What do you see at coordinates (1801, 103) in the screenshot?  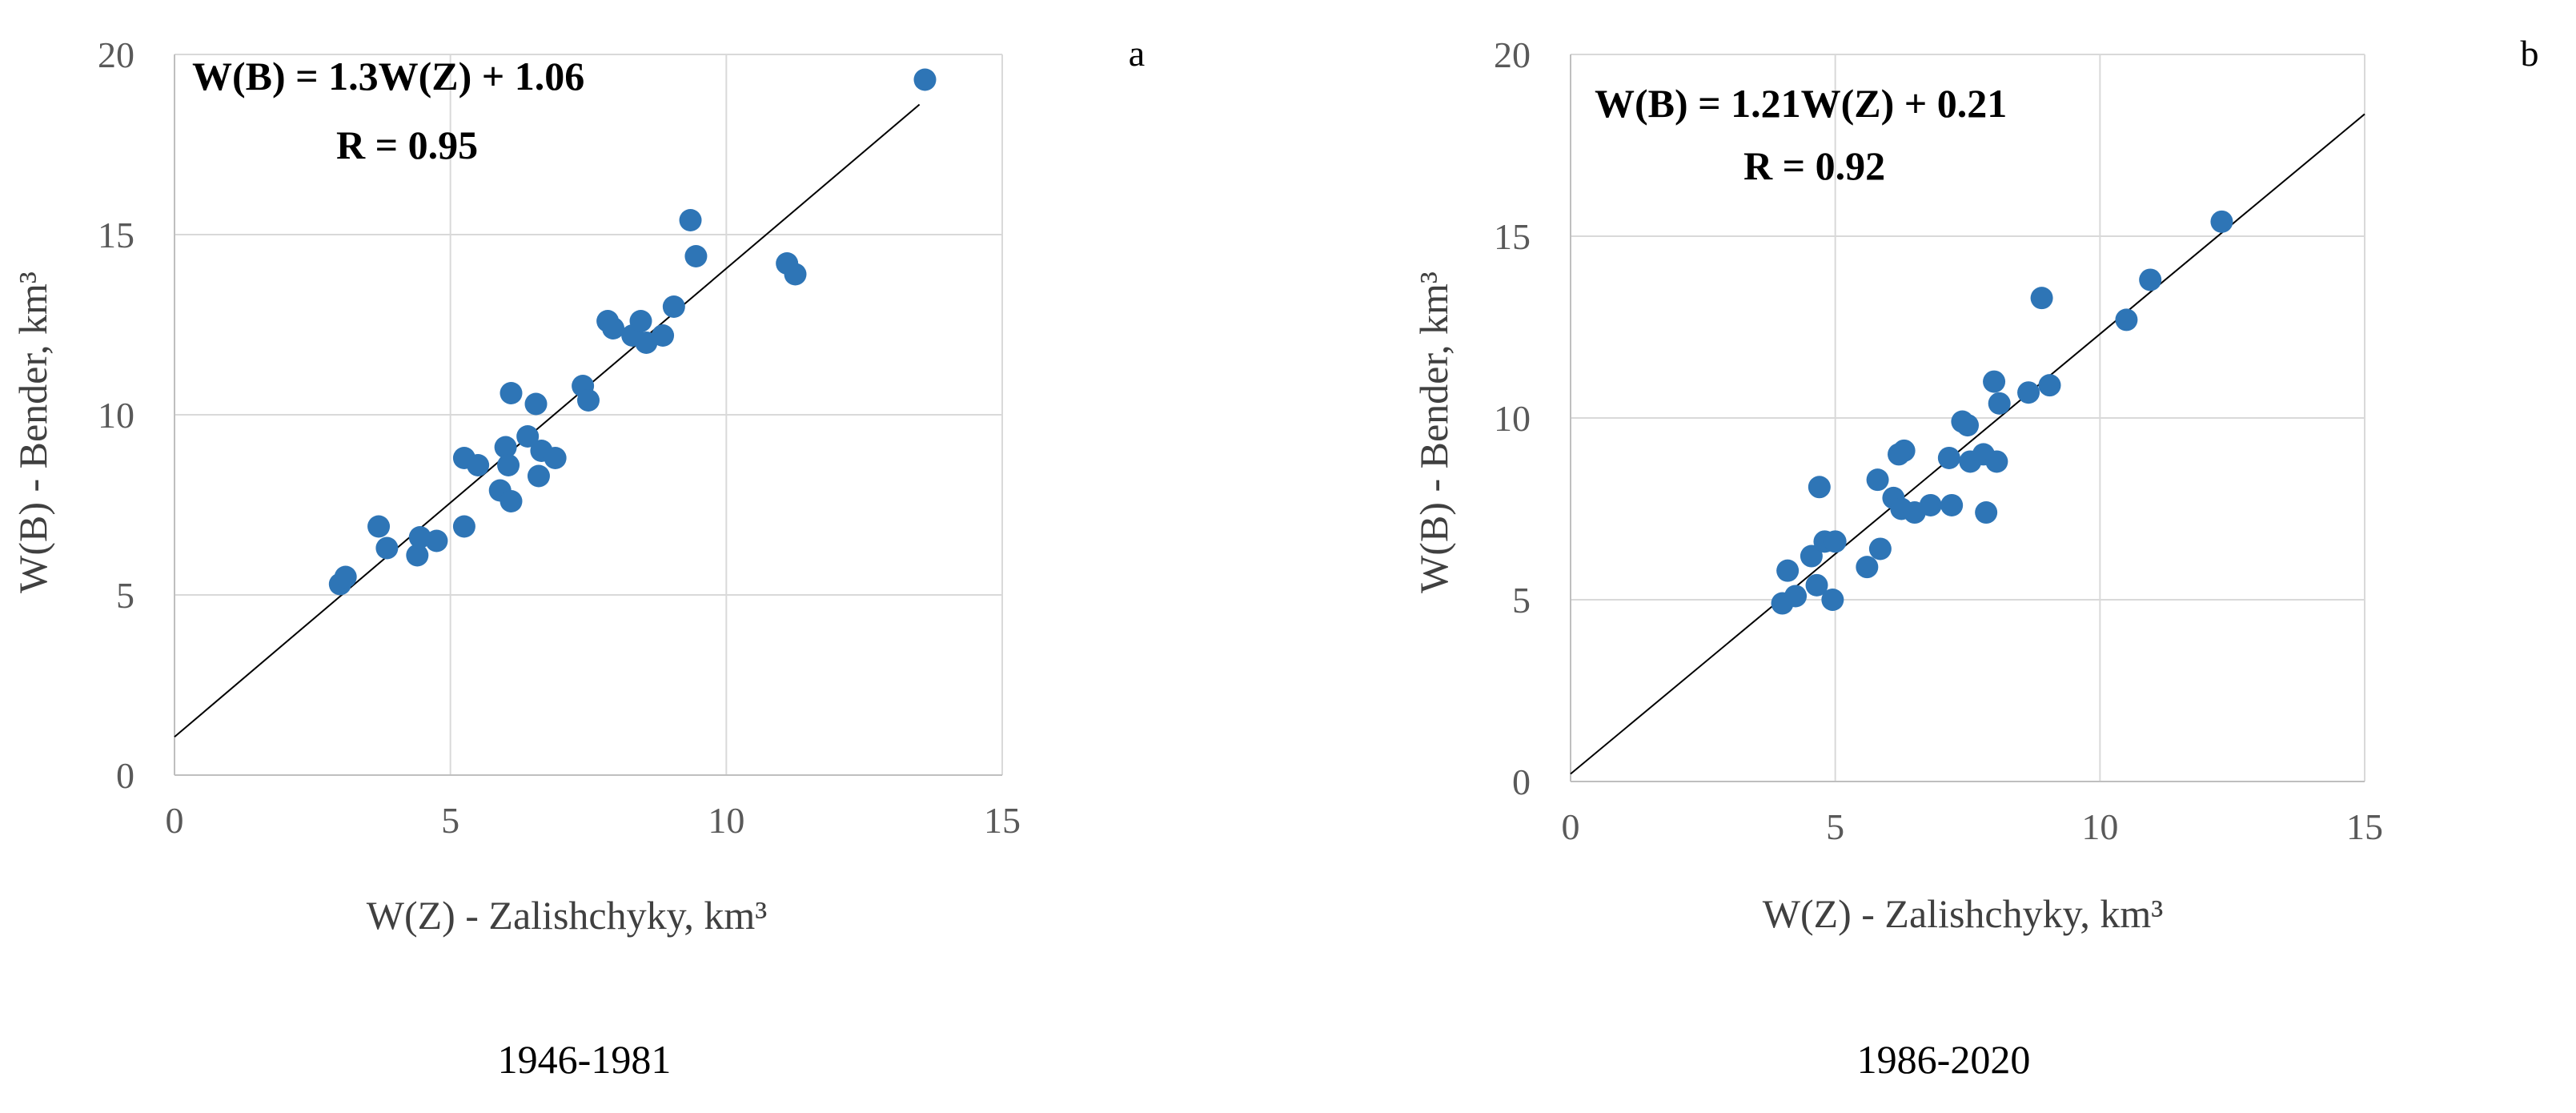 I see `regression-equation: W(B) = 1.21W(Z) + 0.21` at bounding box center [1801, 103].